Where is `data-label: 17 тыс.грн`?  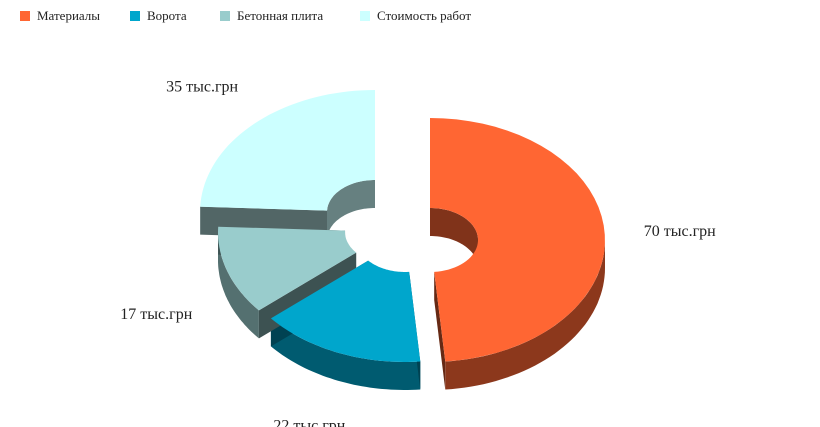 data-label: 17 тыс.грн is located at coordinates (156, 314).